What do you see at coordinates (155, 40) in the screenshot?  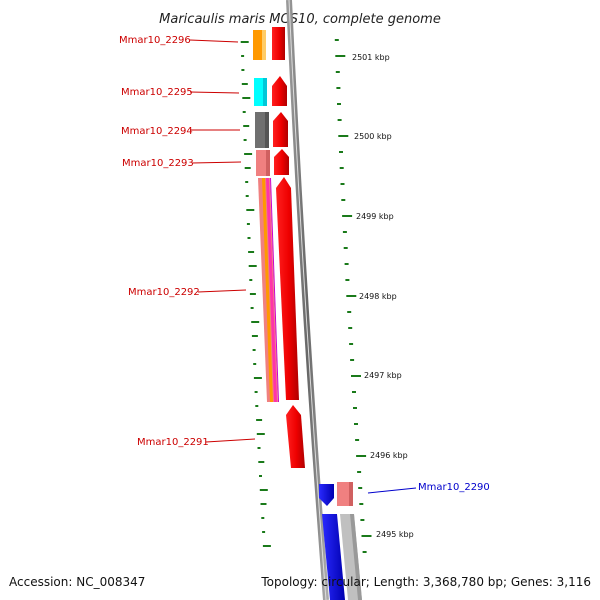 I see `gene-label-2296: Mmar10_2296` at bounding box center [155, 40].